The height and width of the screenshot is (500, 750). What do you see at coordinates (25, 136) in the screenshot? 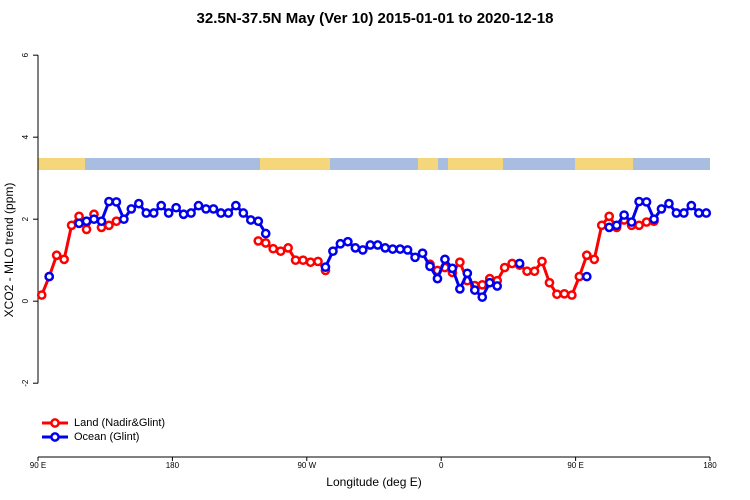
I see `y-tick-label: 4` at bounding box center [25, 136].